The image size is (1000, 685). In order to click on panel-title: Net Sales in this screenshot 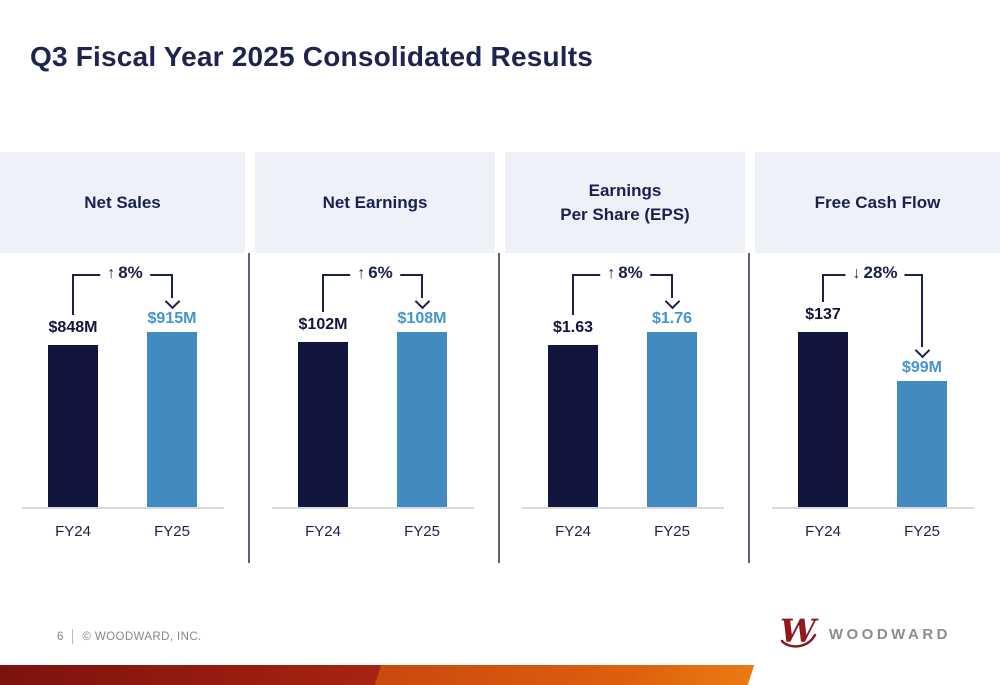, I will do `click(122, 202)`.